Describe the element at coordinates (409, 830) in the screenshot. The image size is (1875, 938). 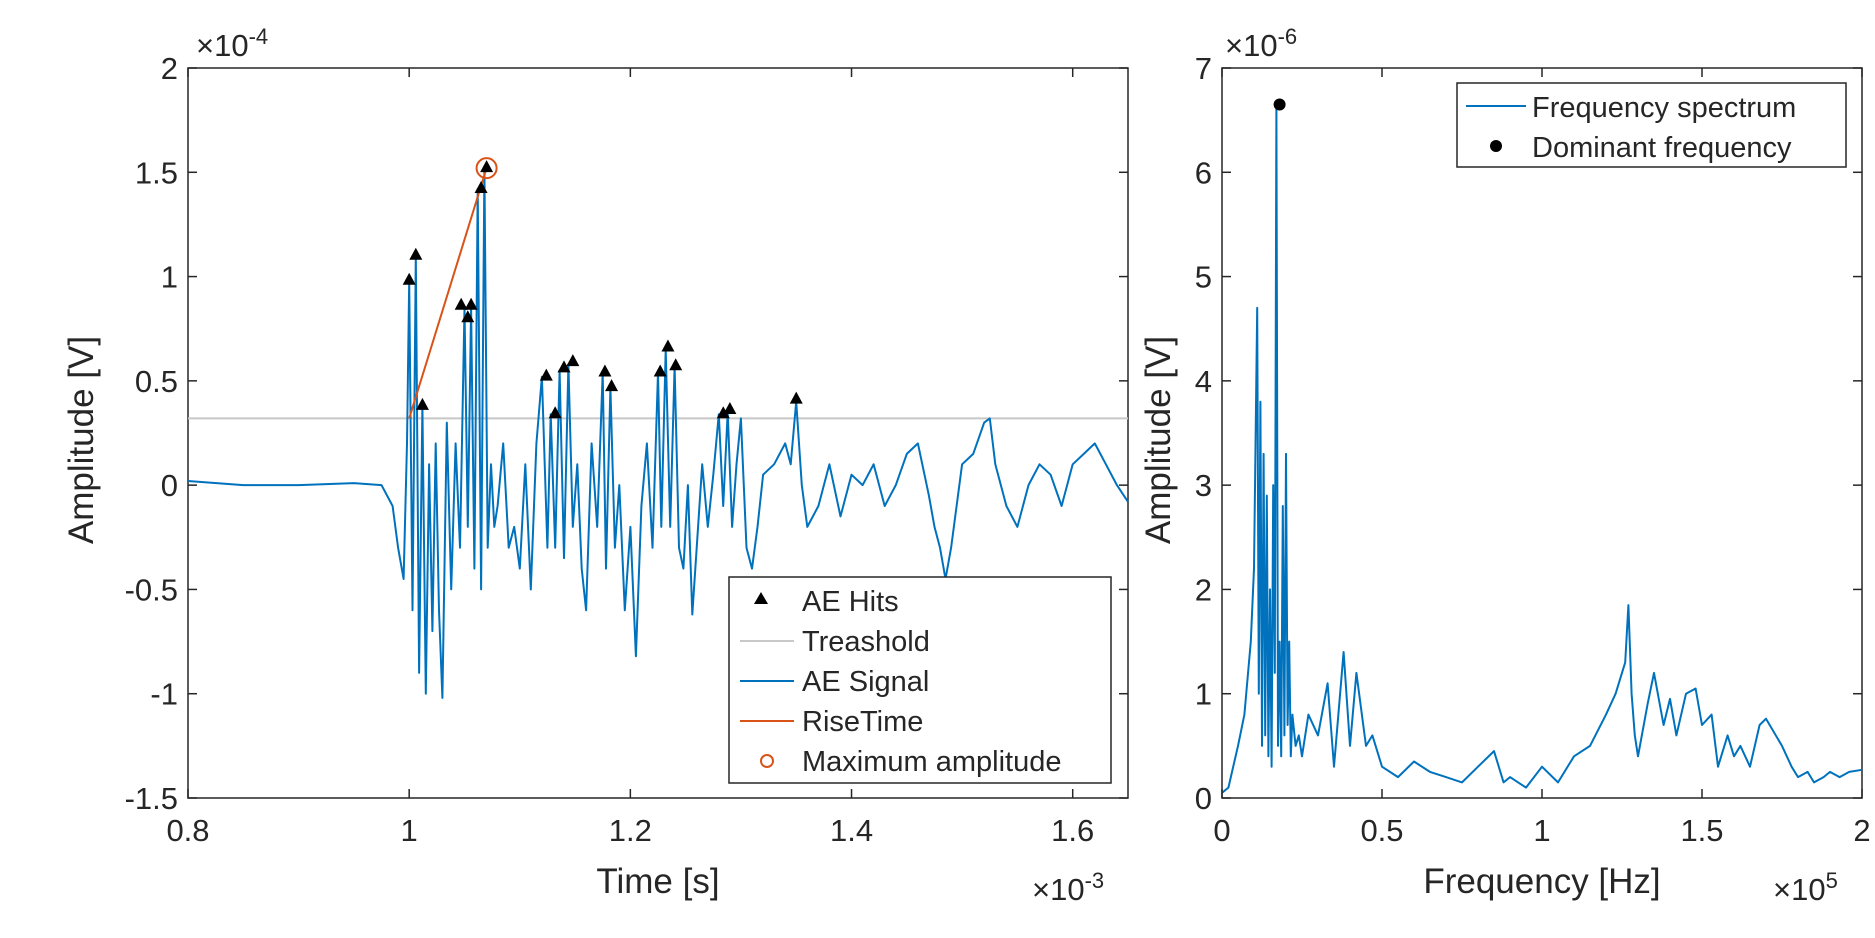
I see `plot1-x-tick-label: 1` at that location.